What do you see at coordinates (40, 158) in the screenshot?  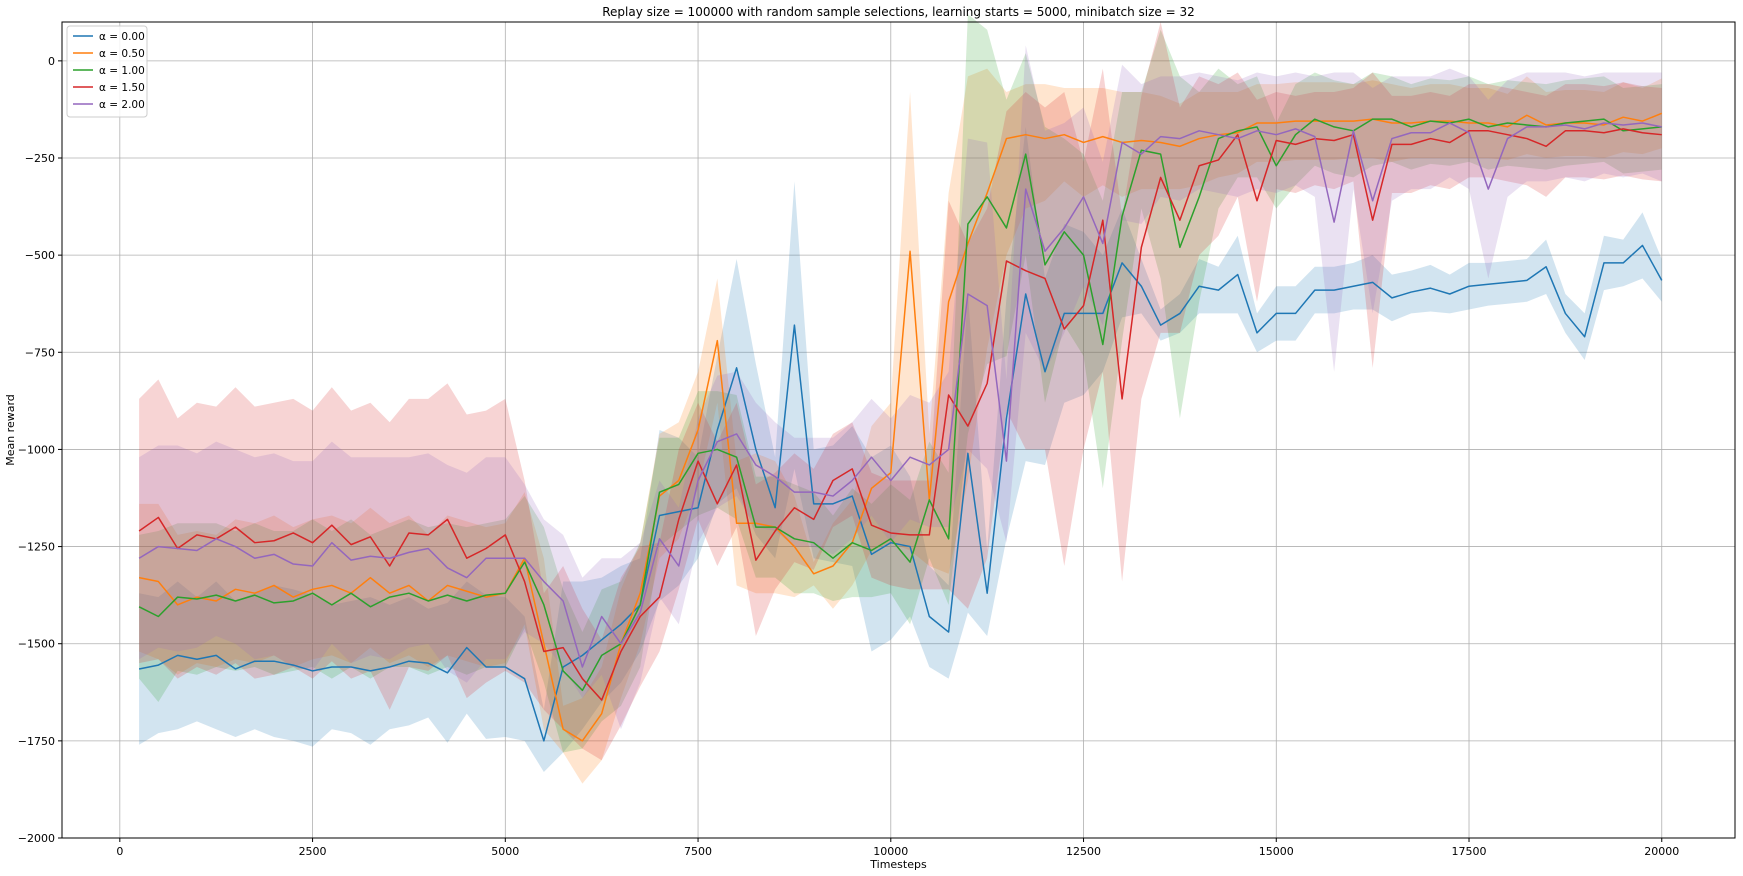 I see `y-tick-label-7: −250` at bounding box center [40, 158].